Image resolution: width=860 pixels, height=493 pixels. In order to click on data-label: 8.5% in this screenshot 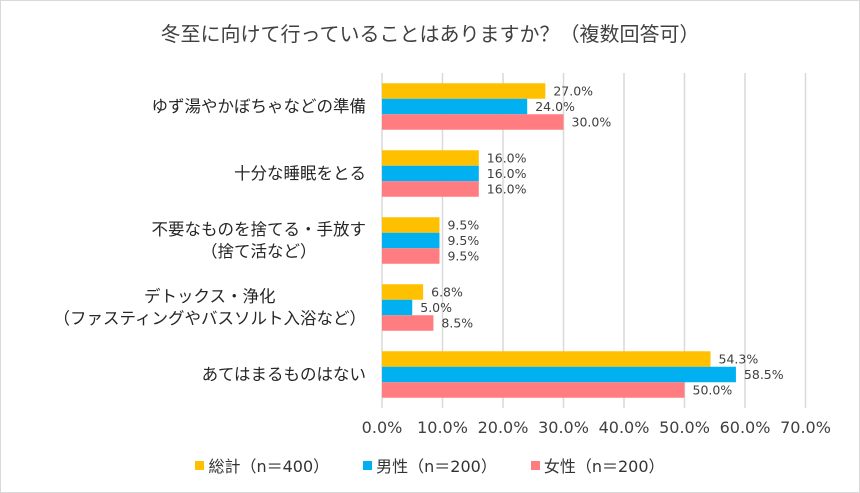, I will do `click(457, 323)`.